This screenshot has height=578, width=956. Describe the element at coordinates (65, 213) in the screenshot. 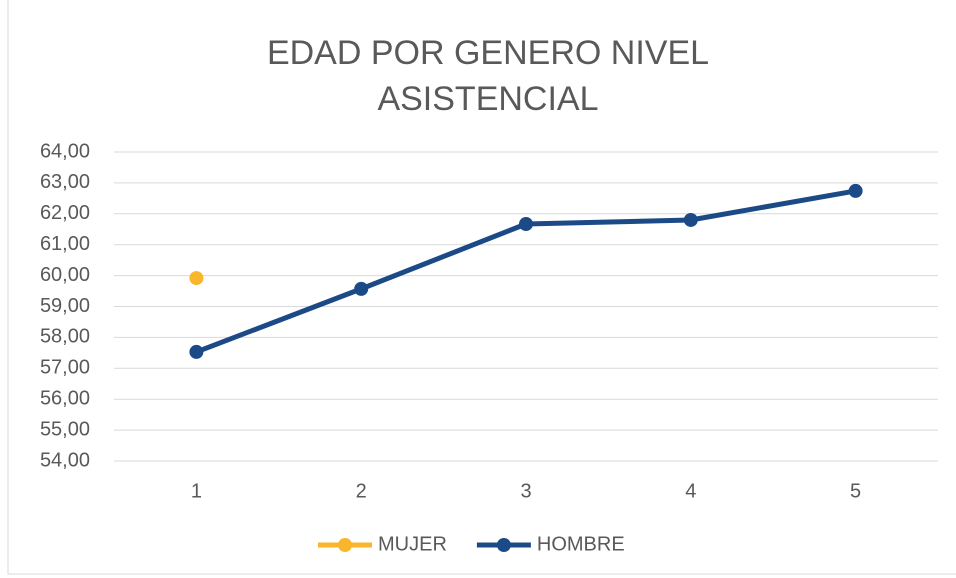

I see `y-tick-label: 62,00` at that location.